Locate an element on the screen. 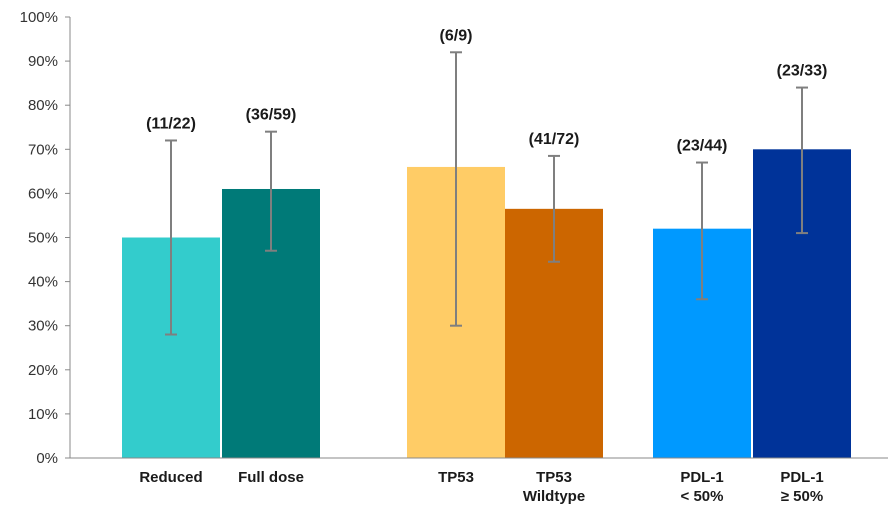 The width and height of the screenshot is (891, 510). y-tick-label: 100% is located at coordinates (39, 17).